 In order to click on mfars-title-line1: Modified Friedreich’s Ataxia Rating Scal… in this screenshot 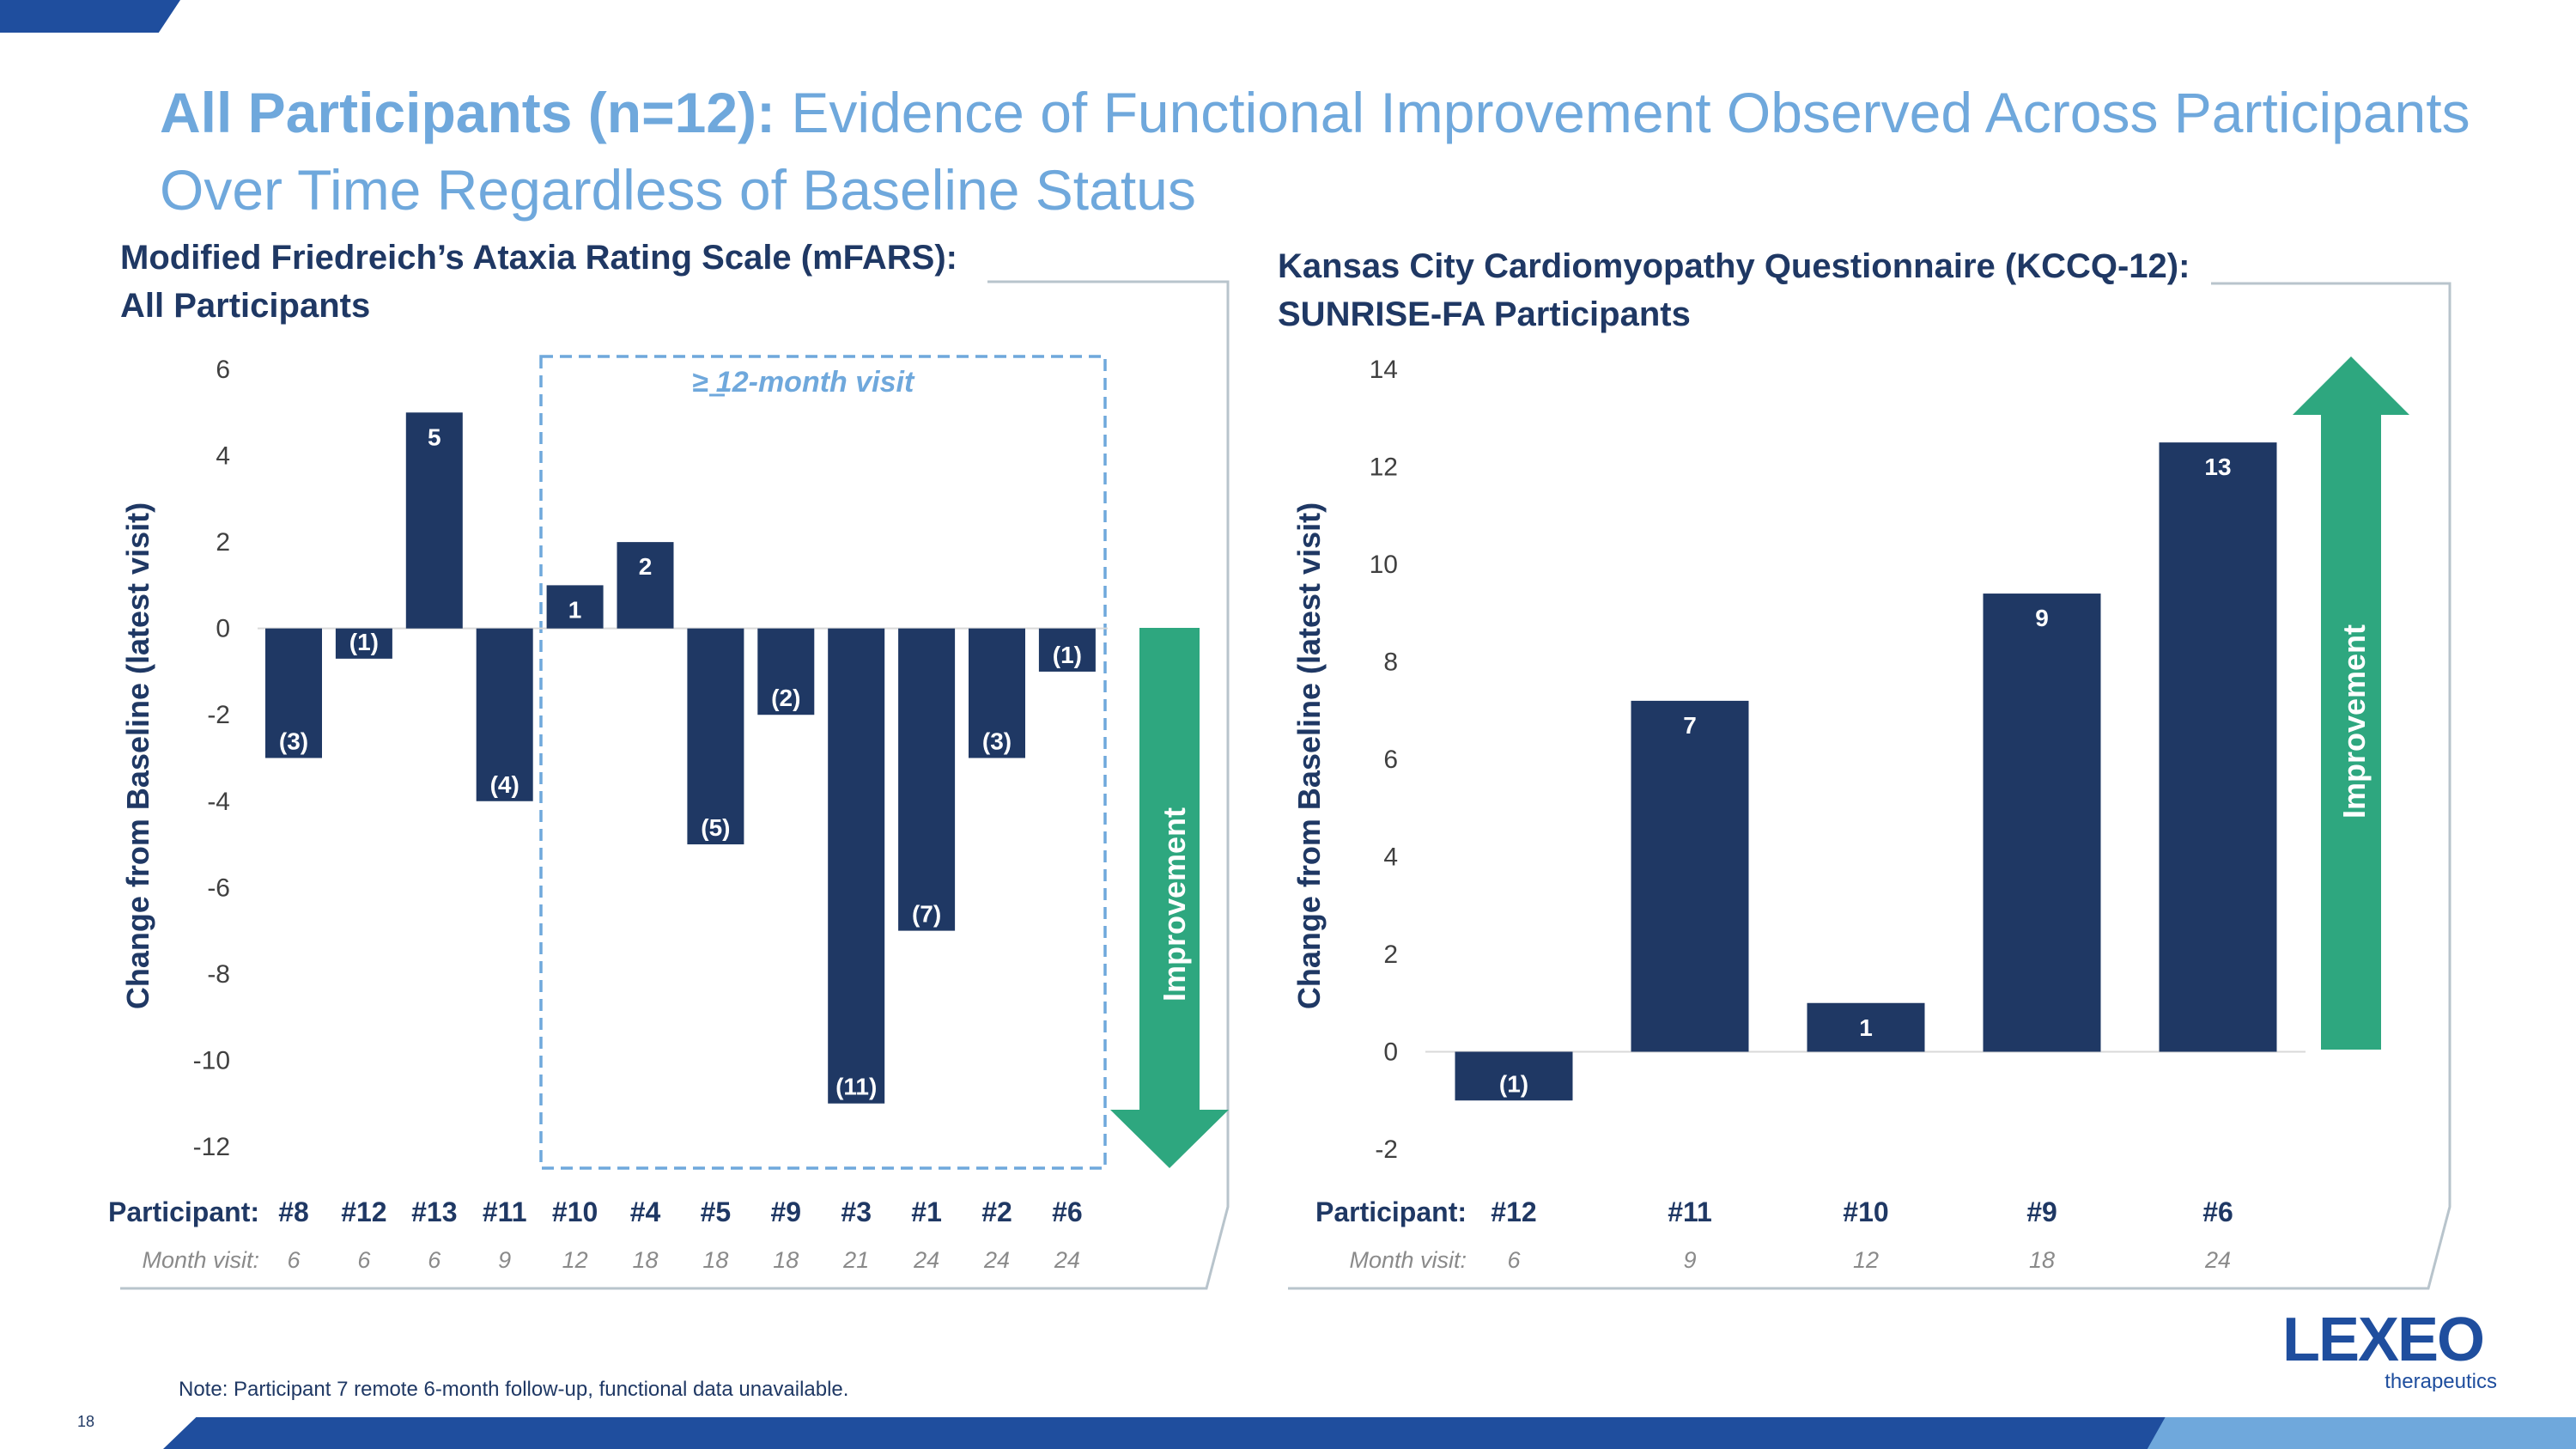, I will do `click(538, 258)`.